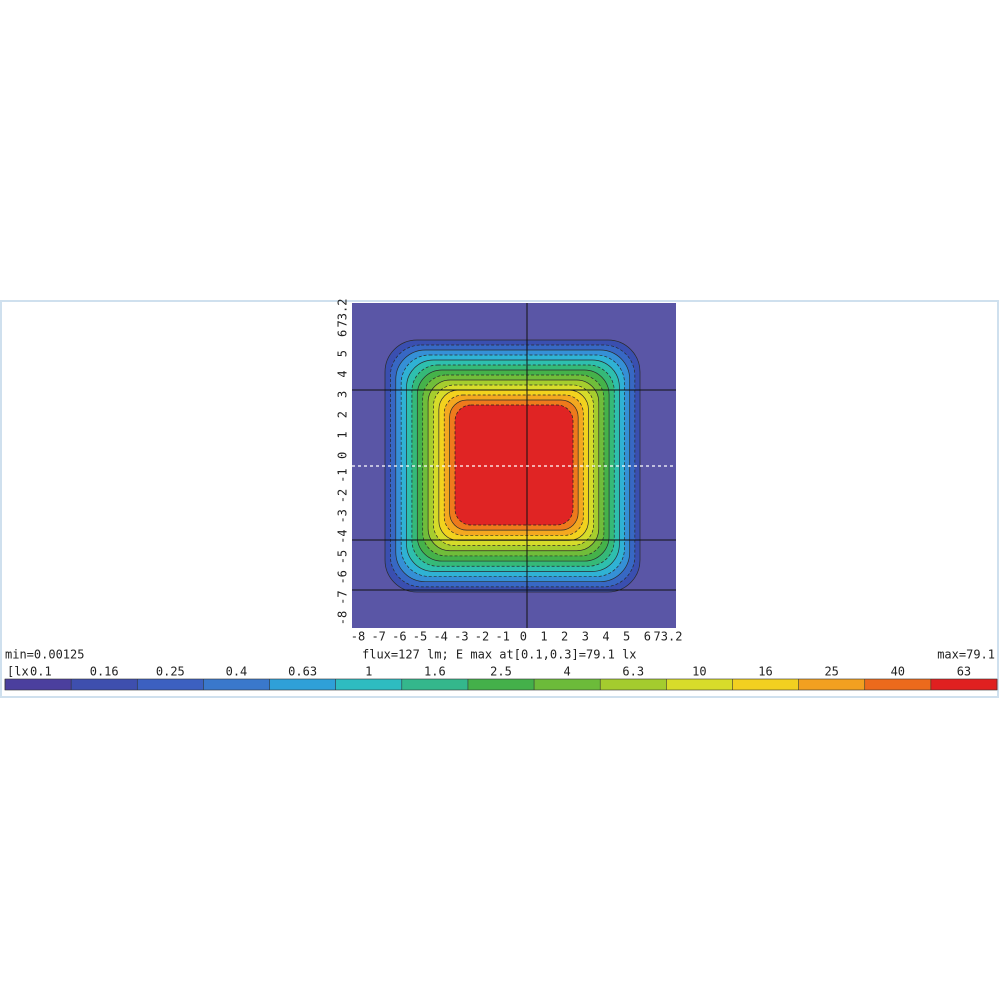 This screenshot has width=1000, height=1000. What do you see at coordinates (343, 455) in the screenshot?
I see `y-tick-label: 0` at bounding box center [343, 455].